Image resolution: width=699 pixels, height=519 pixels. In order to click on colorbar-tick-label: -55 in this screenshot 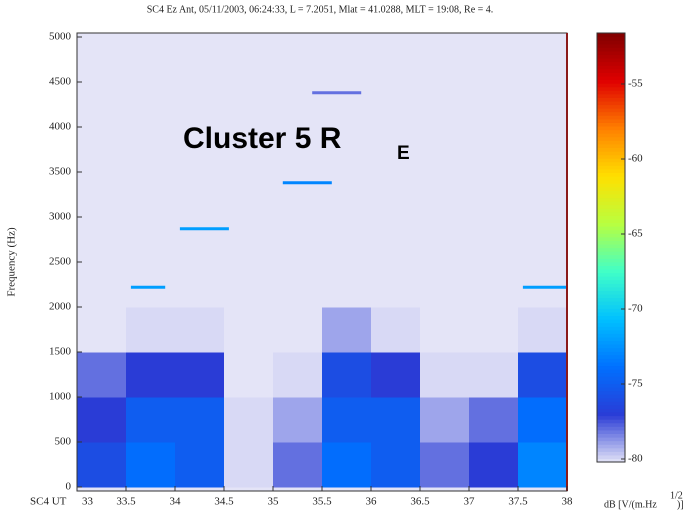, I will do `click(635, 84)`.